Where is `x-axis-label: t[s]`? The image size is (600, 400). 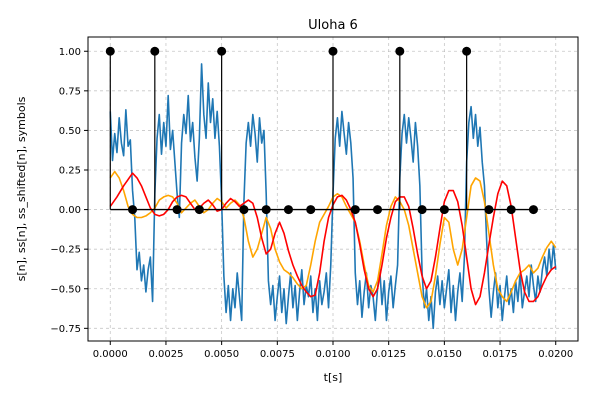
x-axis-label: t[s] is located at coordinates (333, 377).